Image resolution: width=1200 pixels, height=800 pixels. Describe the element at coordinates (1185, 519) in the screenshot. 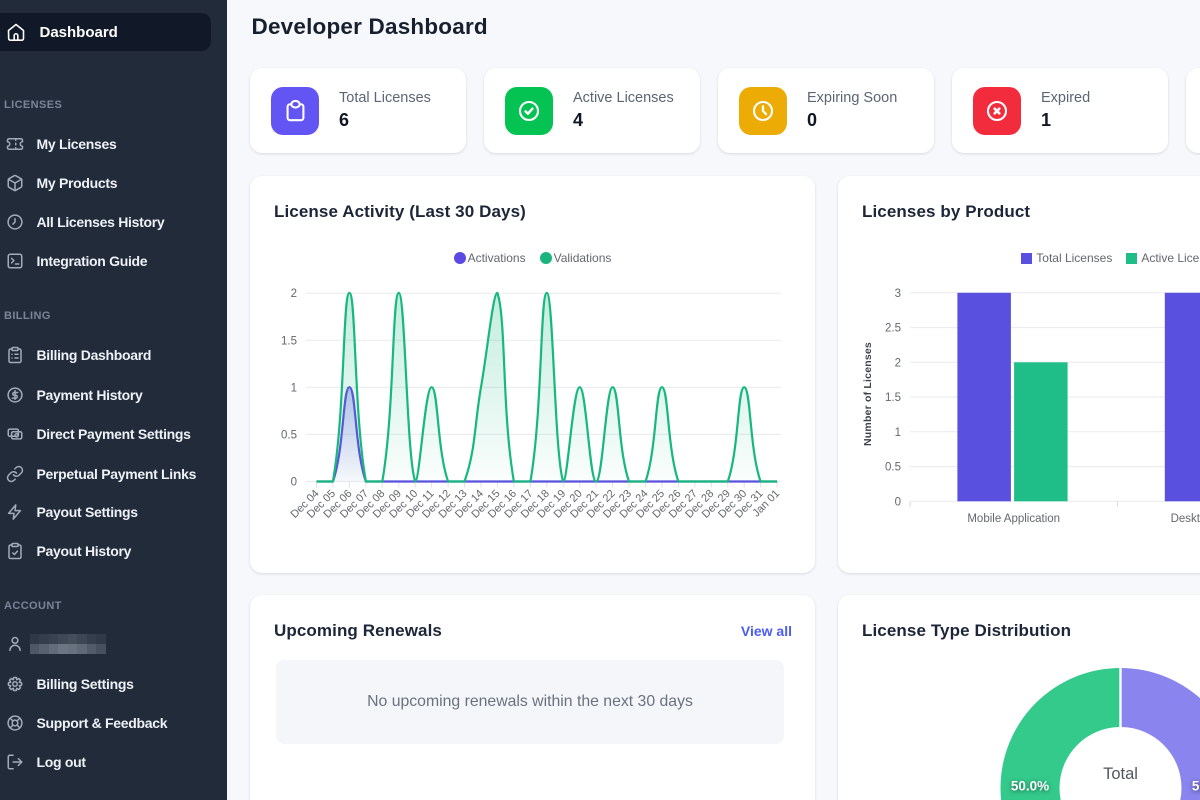

I see `svg-text: Desktop Application` at that location.